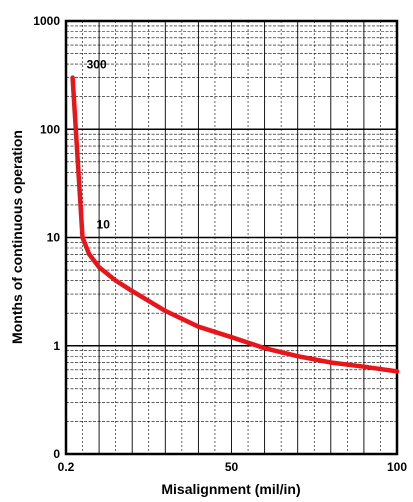 This screenshot has width=413, height=502. What do you see at coordinates (97, 65) in the screenshot?
I see `data-label: 300` at bounding box center [97, 65].